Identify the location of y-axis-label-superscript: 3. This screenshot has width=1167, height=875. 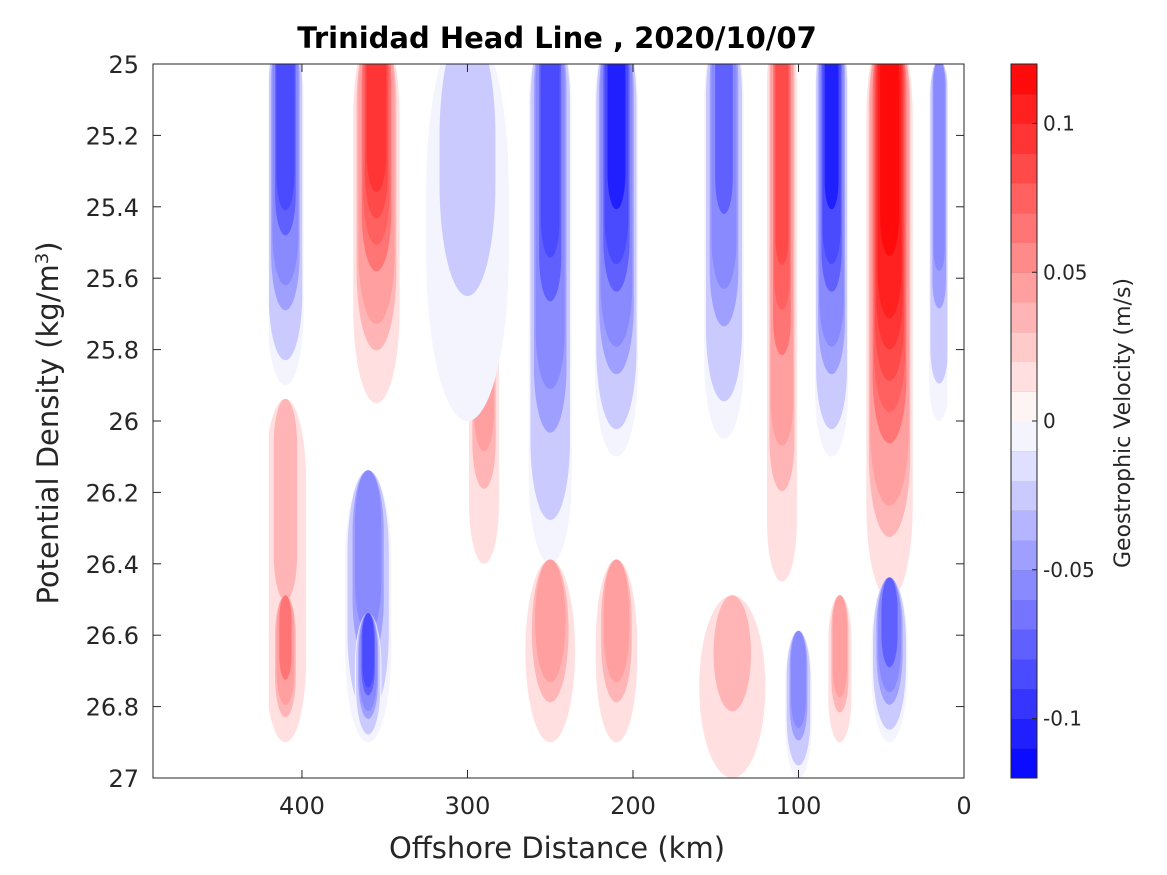
(42, 258).